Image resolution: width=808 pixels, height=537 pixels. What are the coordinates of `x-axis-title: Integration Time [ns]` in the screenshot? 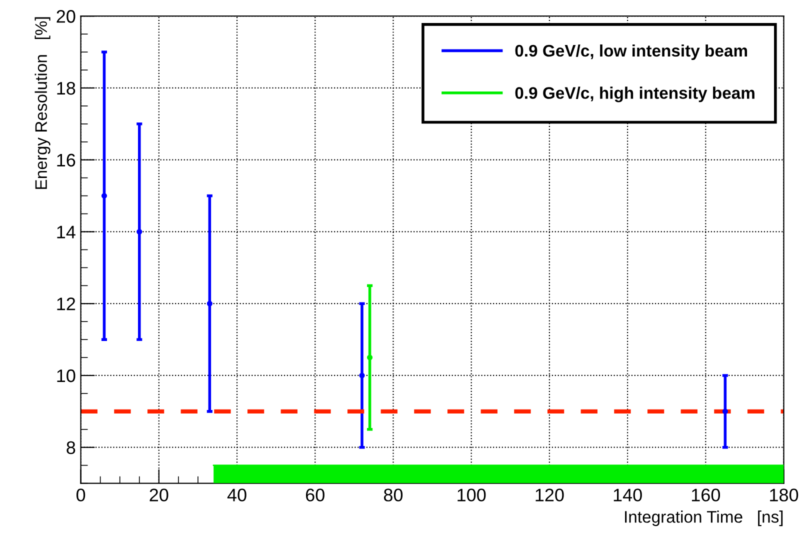 It's located at (704, 518).